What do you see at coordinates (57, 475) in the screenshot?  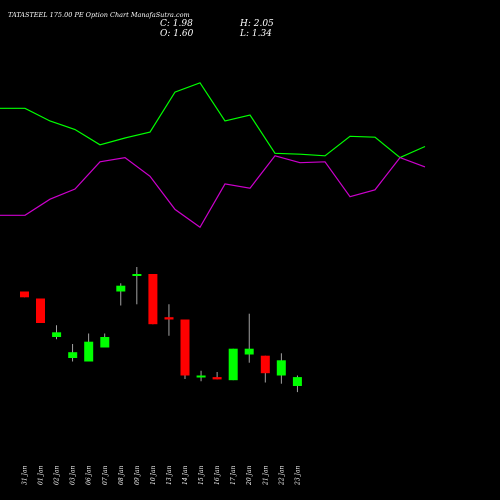 I see `x-tick-label: 02 Jan` at bounding box center [57, 475].